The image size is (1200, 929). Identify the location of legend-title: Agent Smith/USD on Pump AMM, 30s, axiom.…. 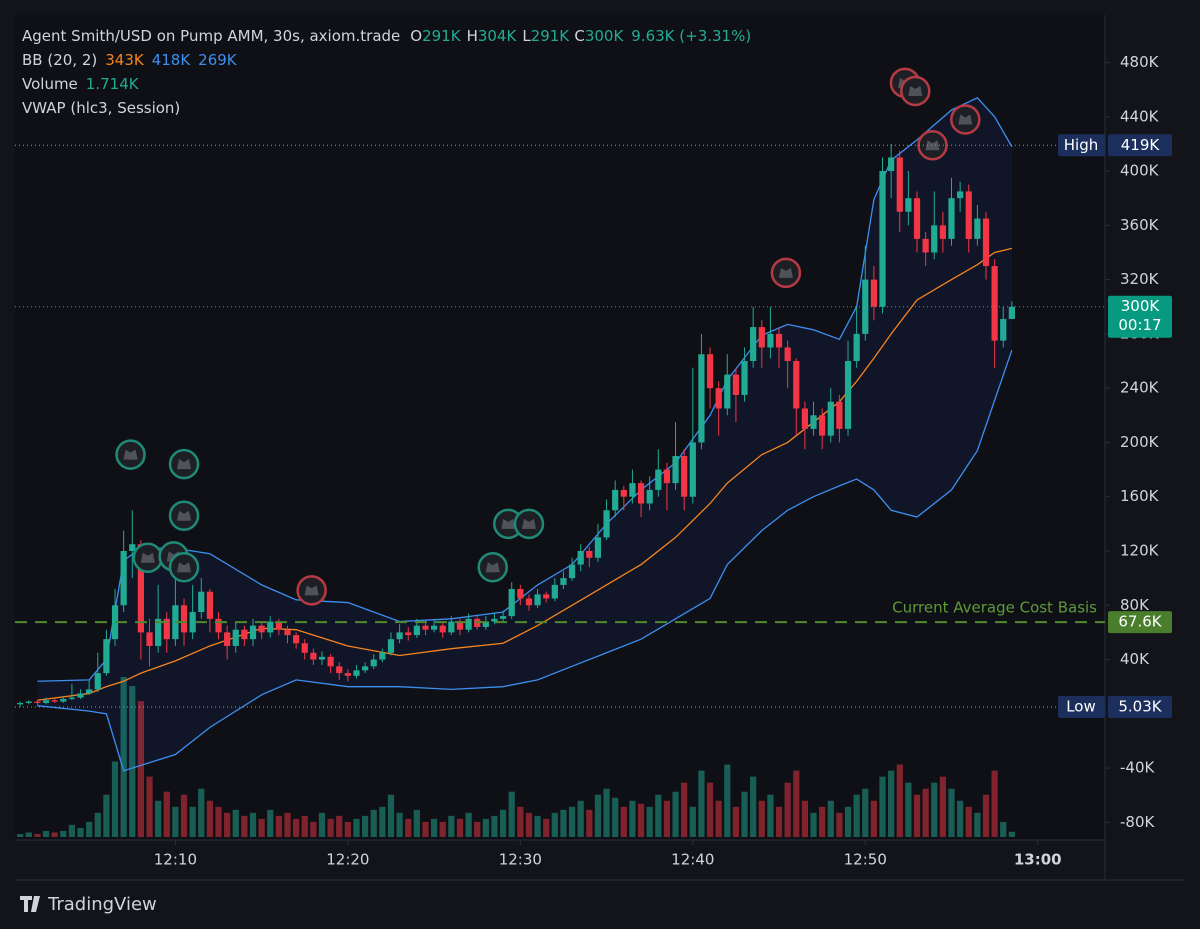
(211, 36).